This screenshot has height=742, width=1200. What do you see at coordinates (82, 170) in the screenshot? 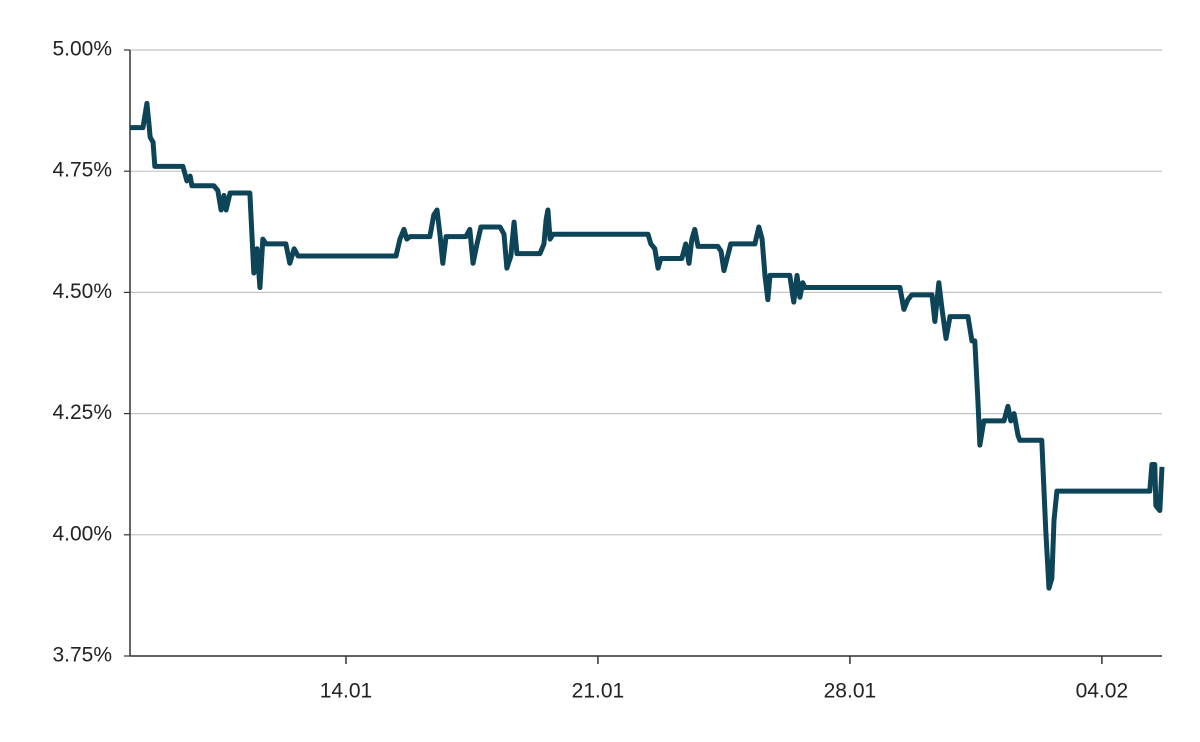
I see `y-tick-label: 4.75%` at bounding box center [82, 170].